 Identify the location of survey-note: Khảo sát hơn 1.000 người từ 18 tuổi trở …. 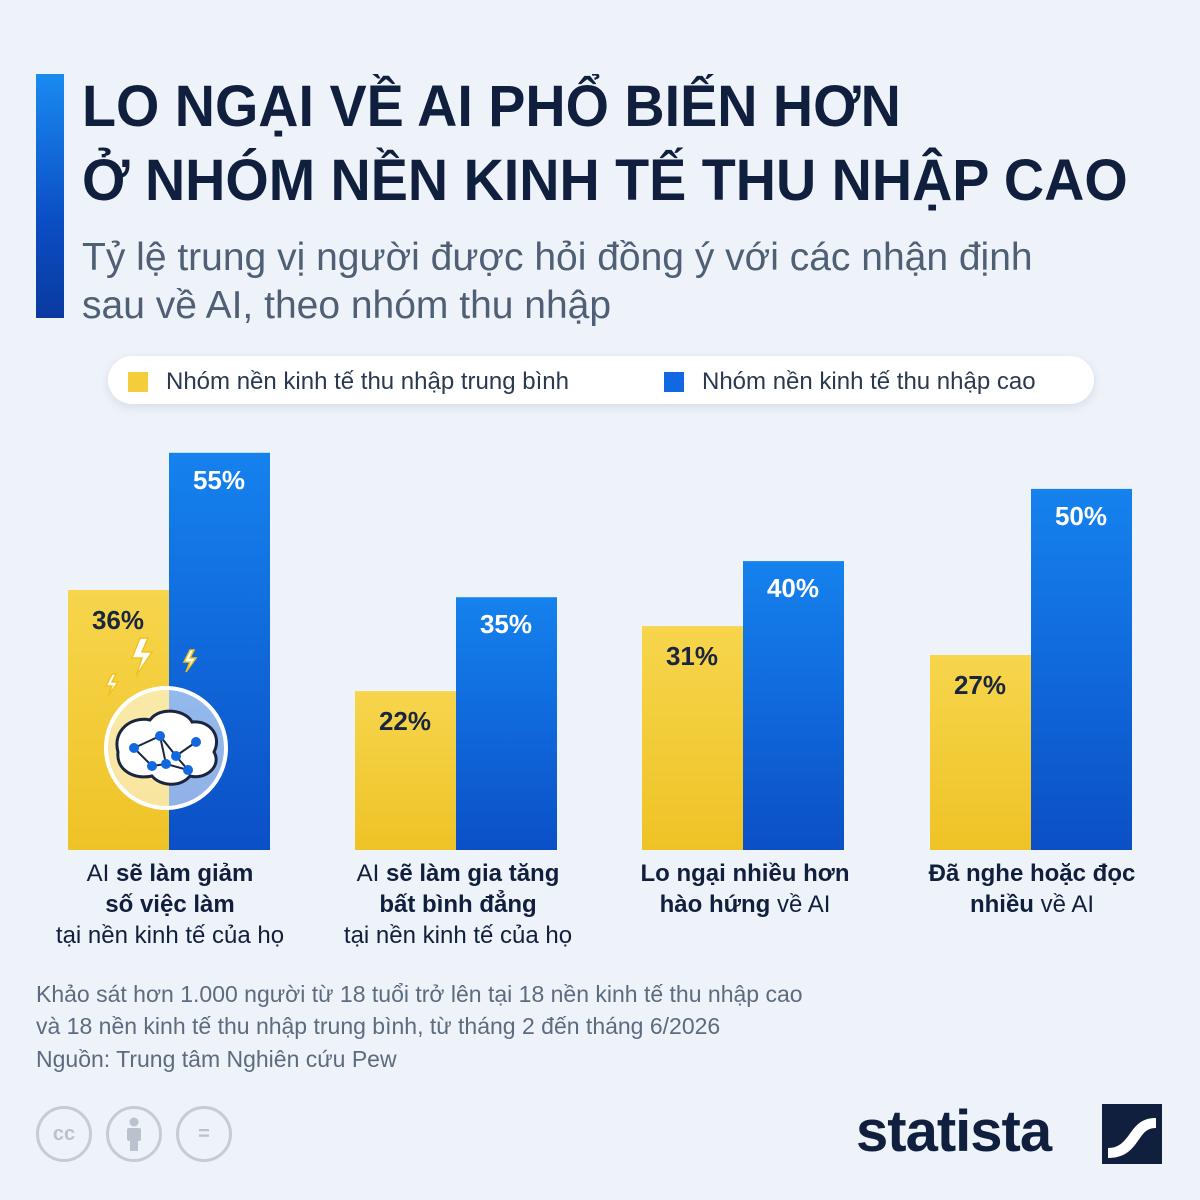
(419, 1010).